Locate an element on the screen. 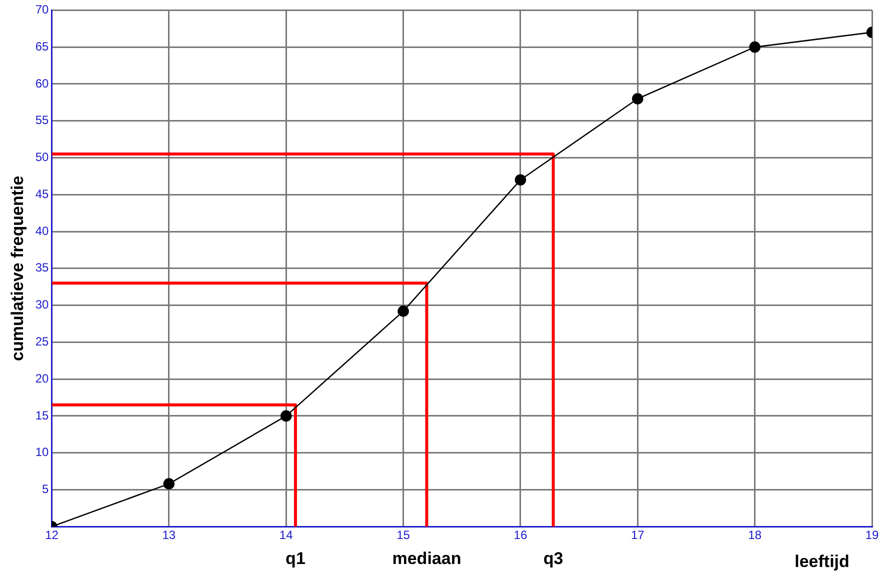 The height and width of the screenshot is (583, 882). x-tick-label: 19 is located at coordinates (872, 535).